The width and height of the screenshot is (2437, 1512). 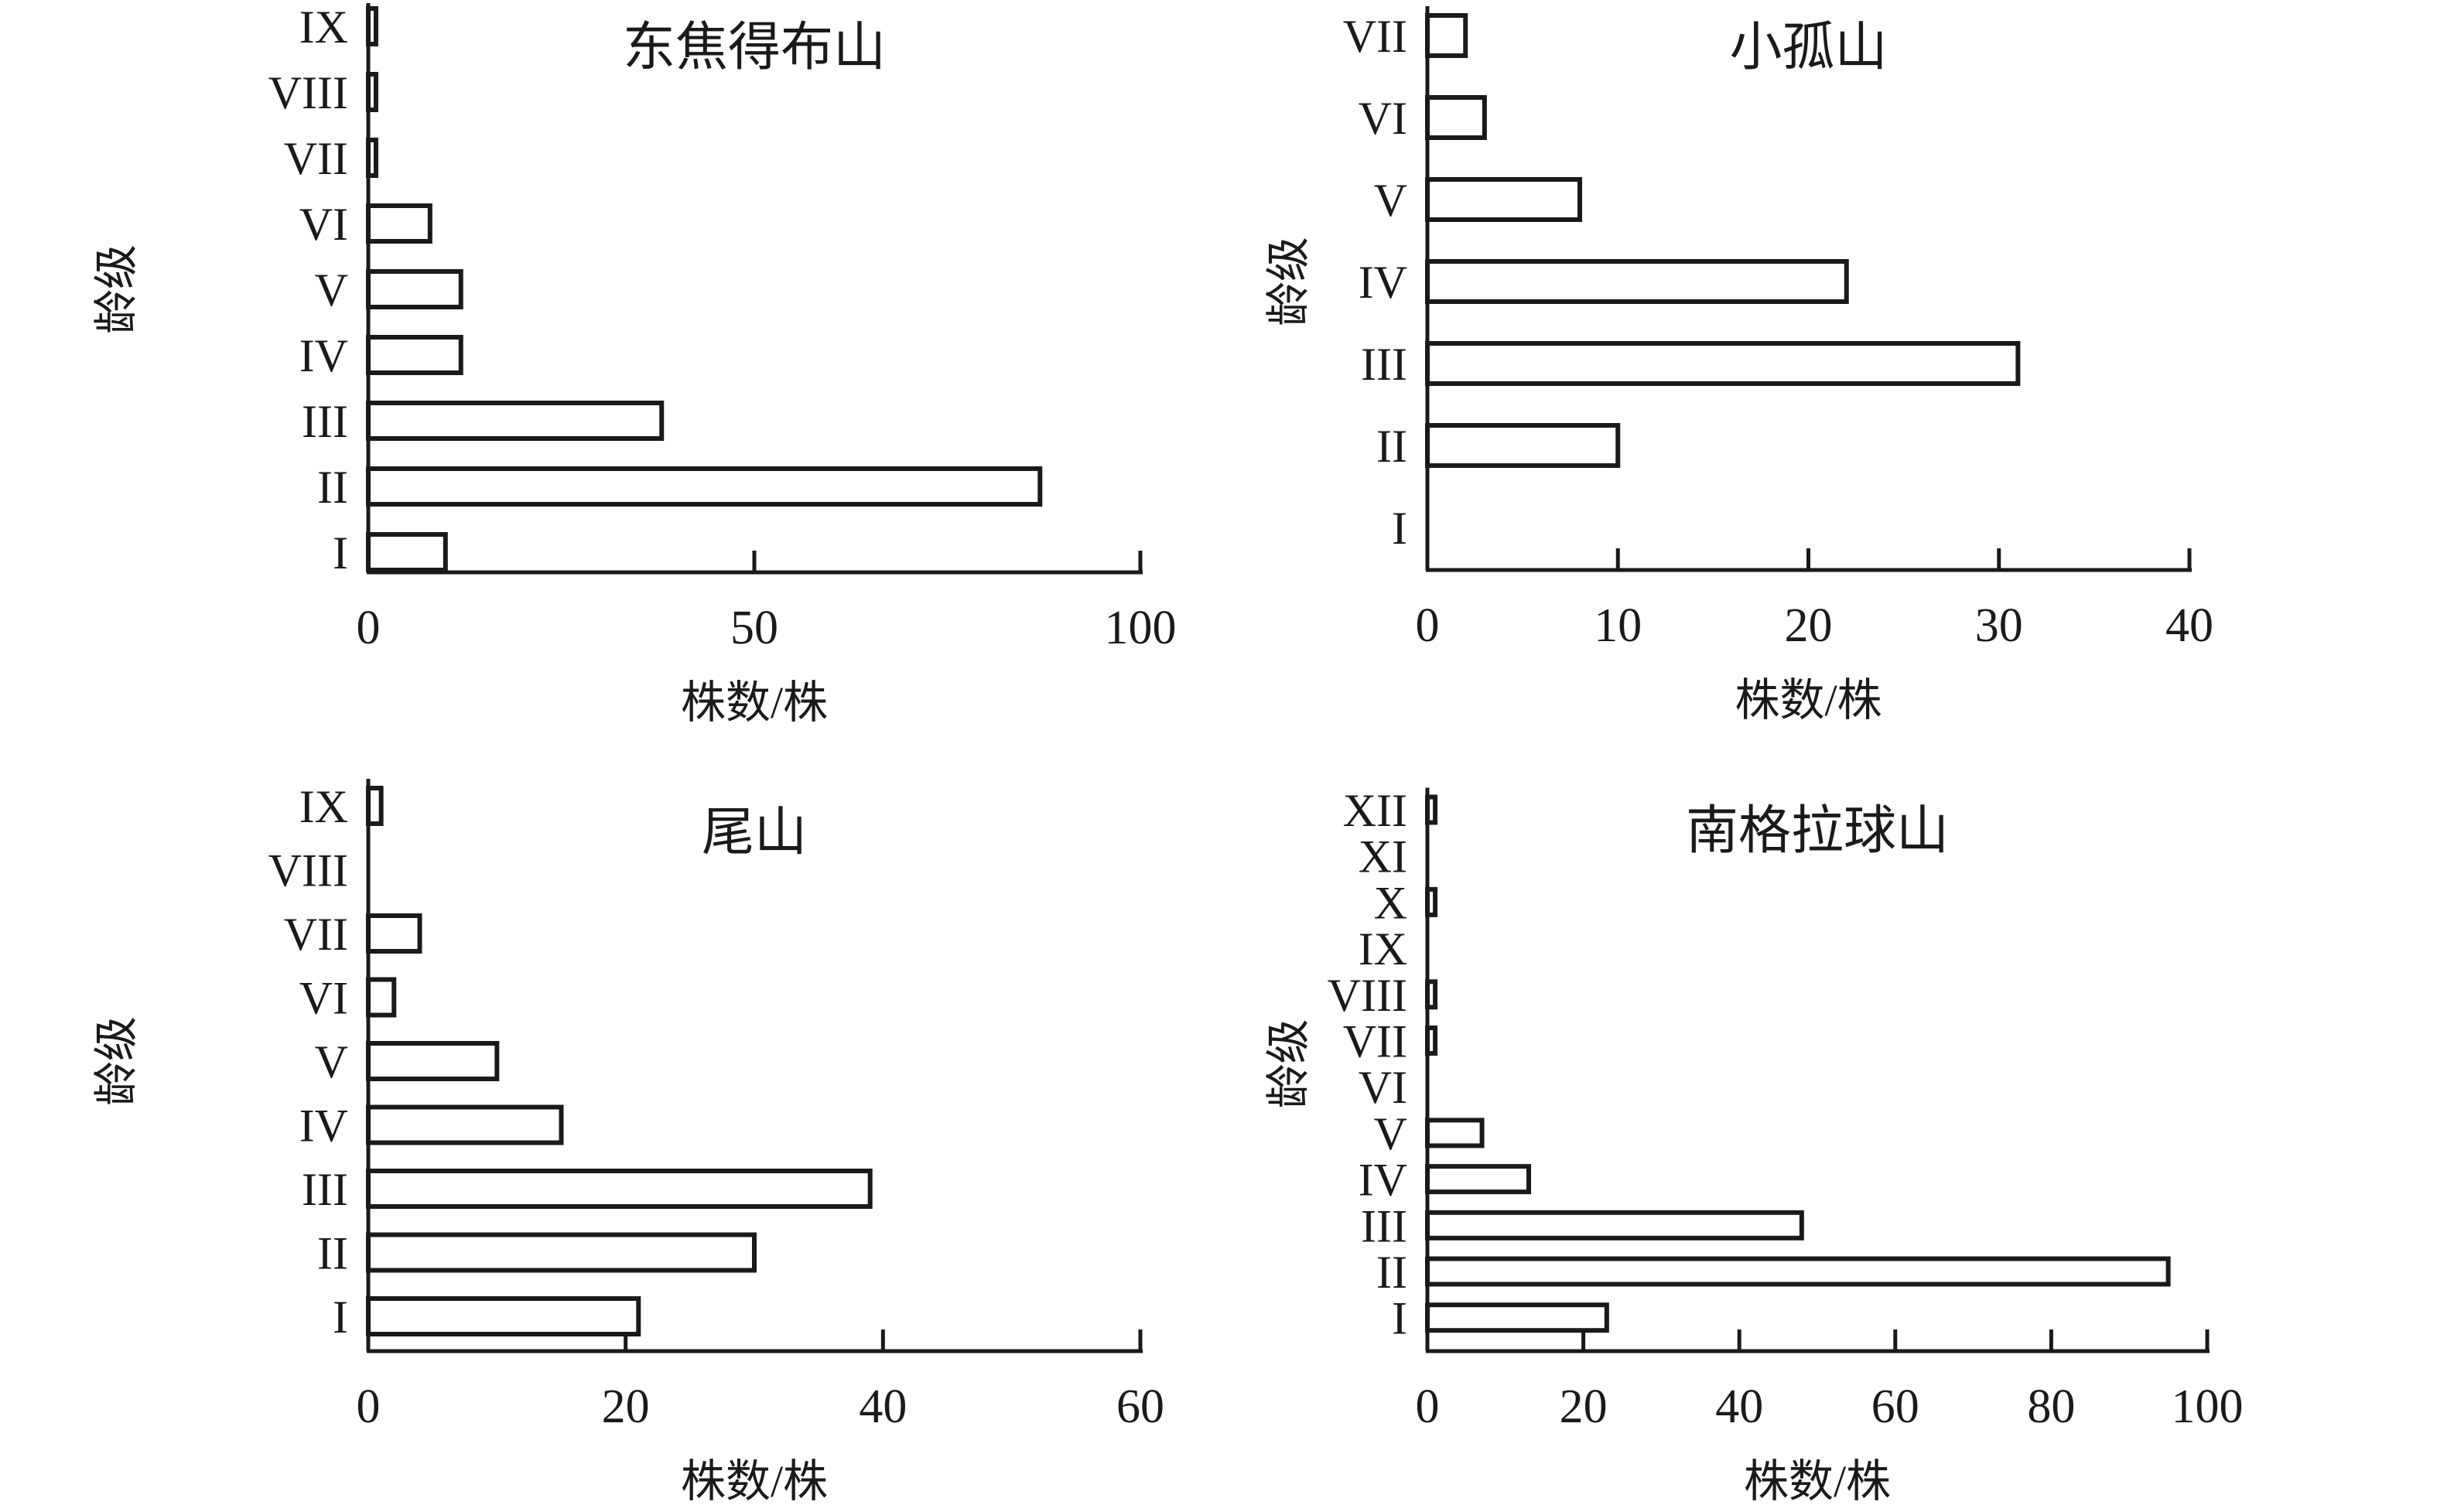 I want to click on category-label-XI: XI, so click(x=1383, y=856).